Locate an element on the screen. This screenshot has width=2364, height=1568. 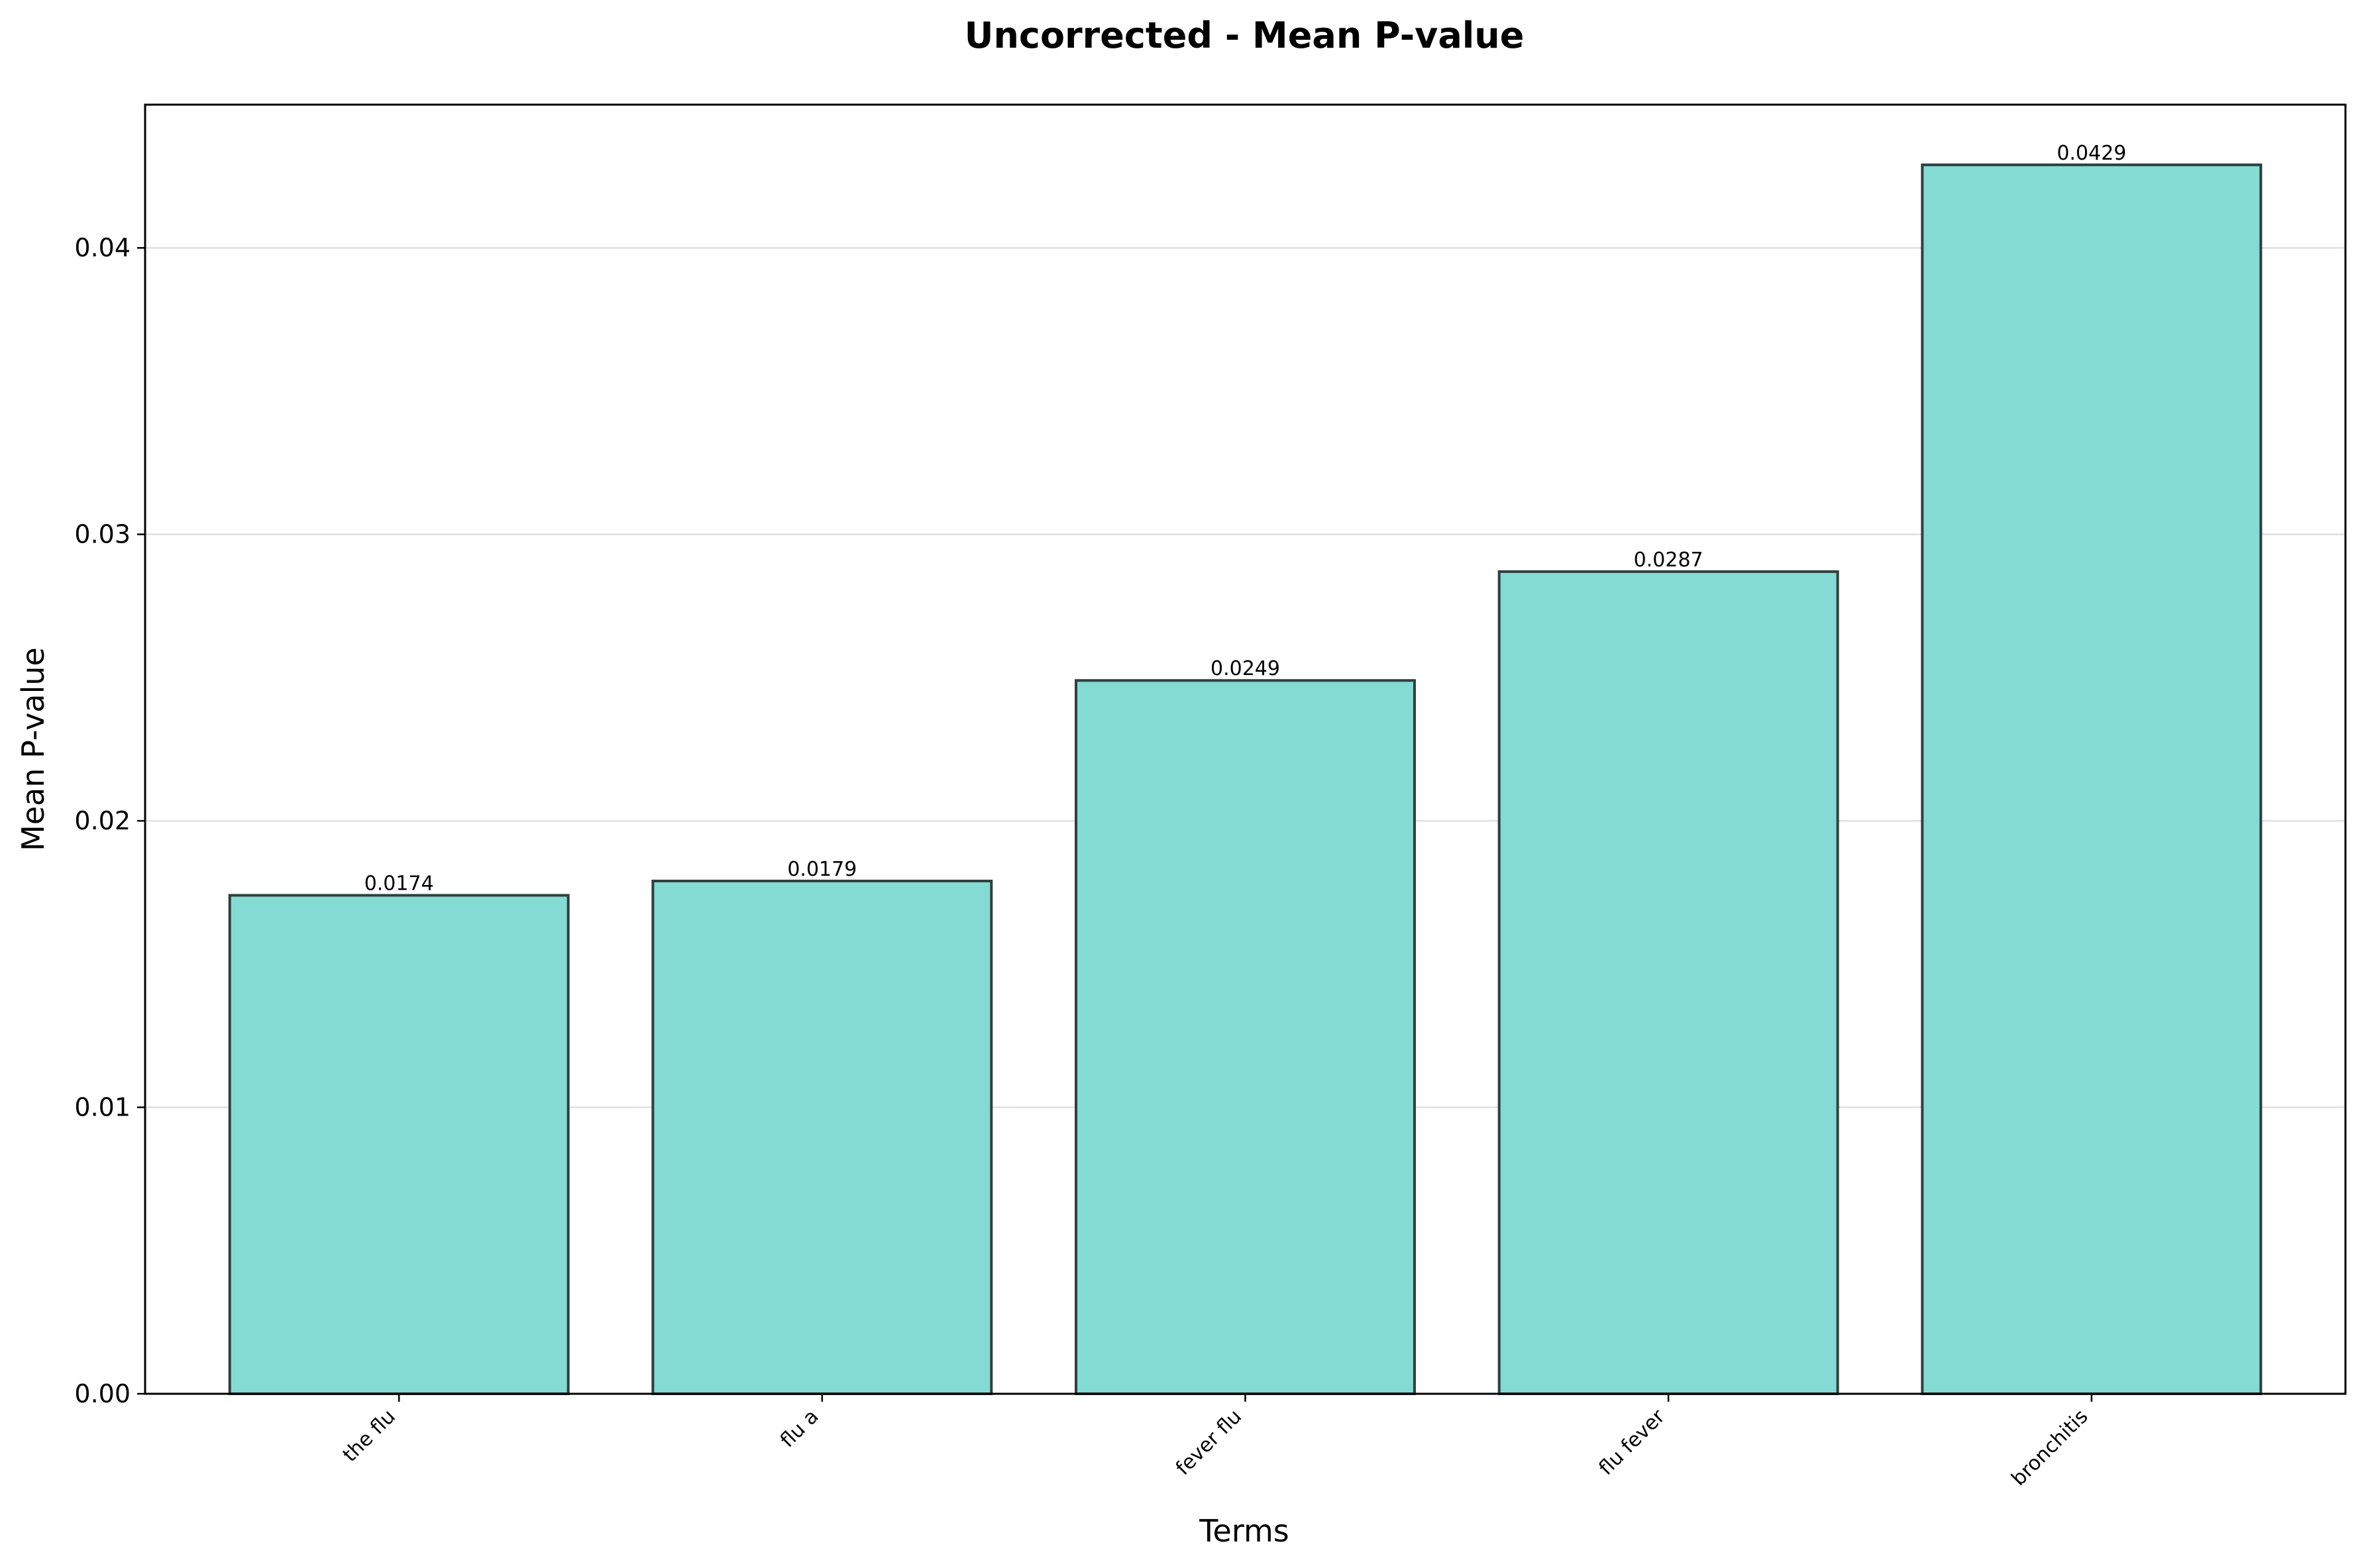
y-tick-label: 0.00 is located at coordinates (102, 1393).